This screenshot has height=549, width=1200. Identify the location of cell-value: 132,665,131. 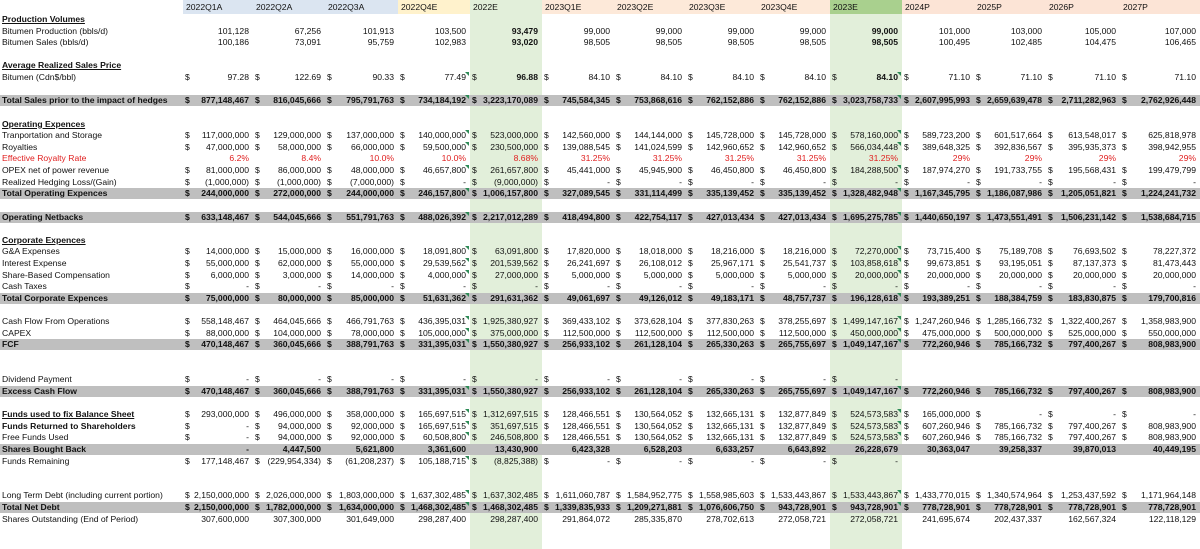
(730, 425).